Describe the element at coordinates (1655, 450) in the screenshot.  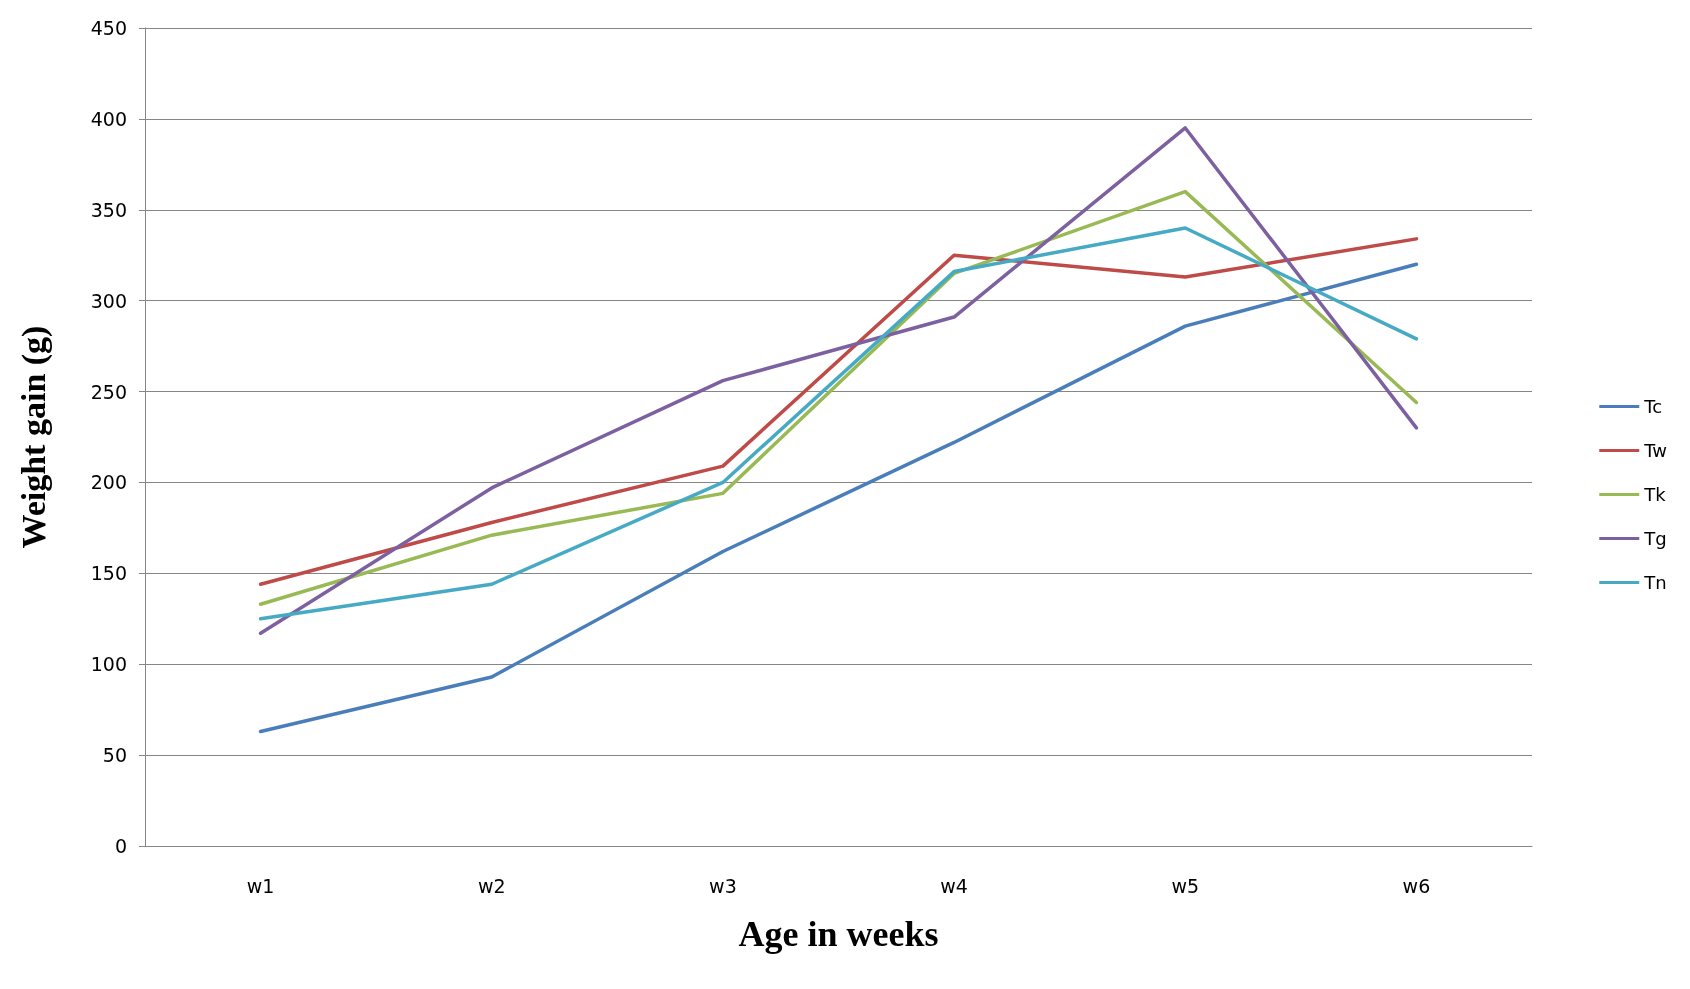
I see `legend-label: Tw` at that location.